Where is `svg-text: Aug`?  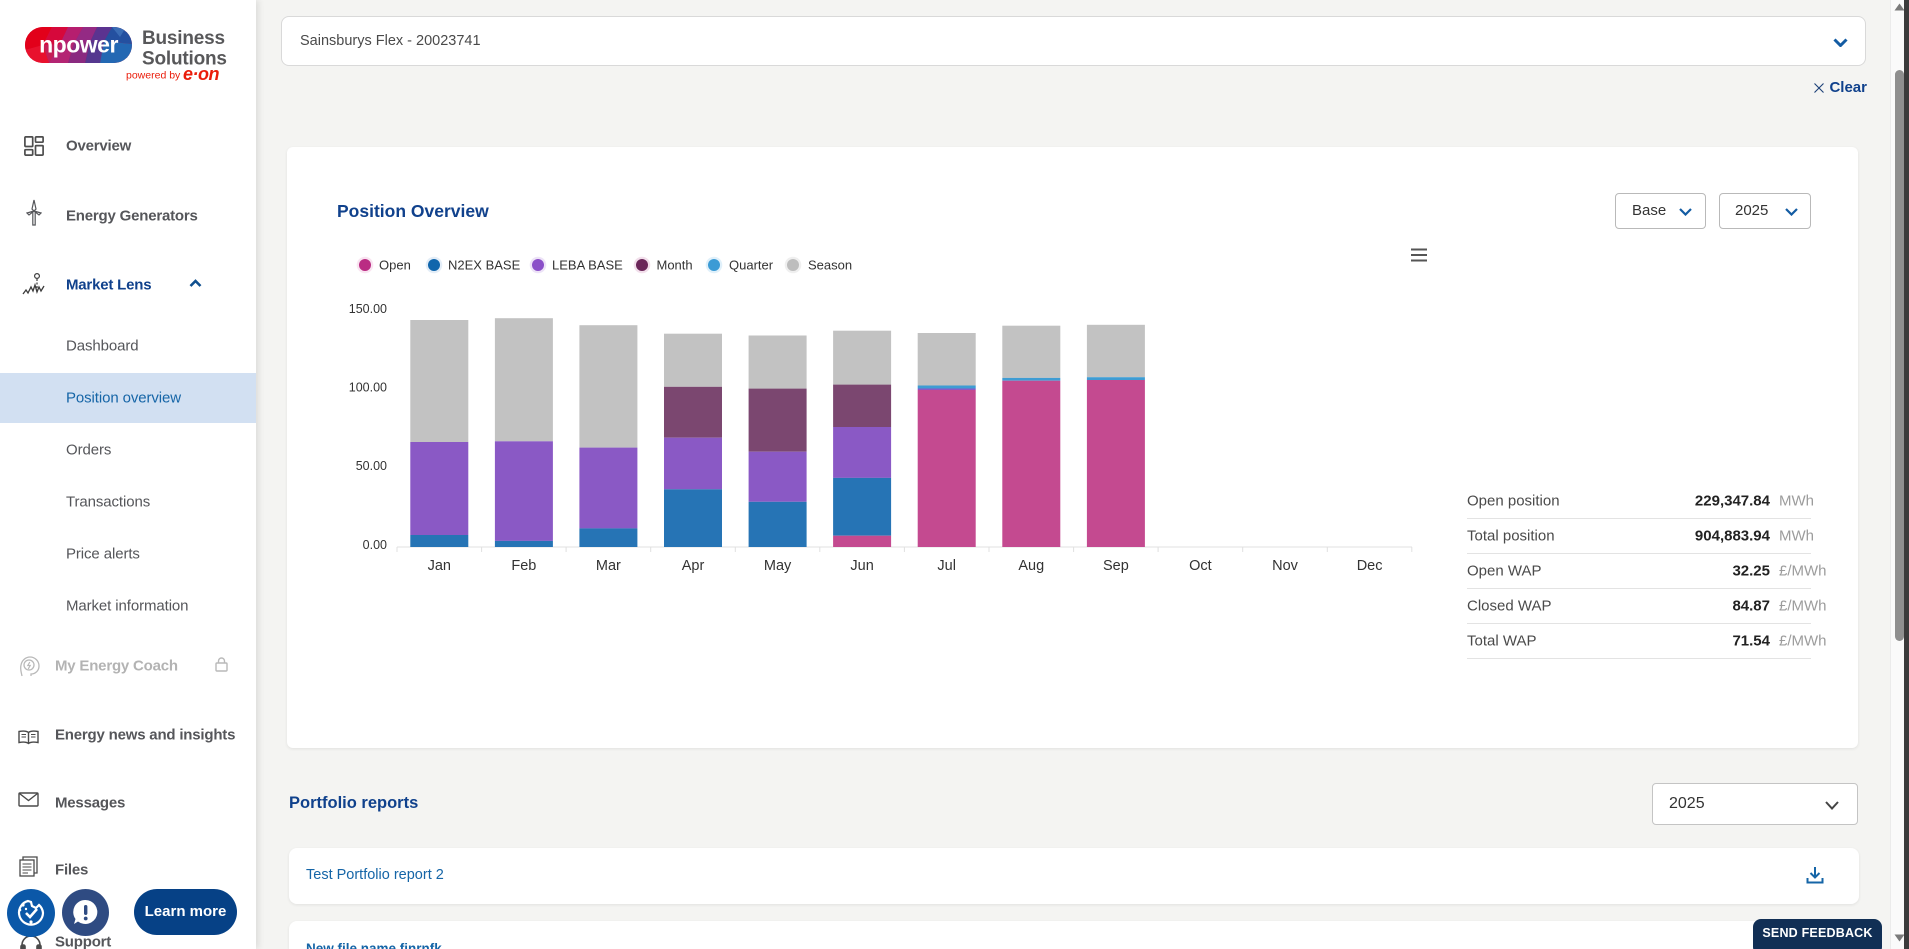 svg-text: Aug is located at coordinates (1031, 566).